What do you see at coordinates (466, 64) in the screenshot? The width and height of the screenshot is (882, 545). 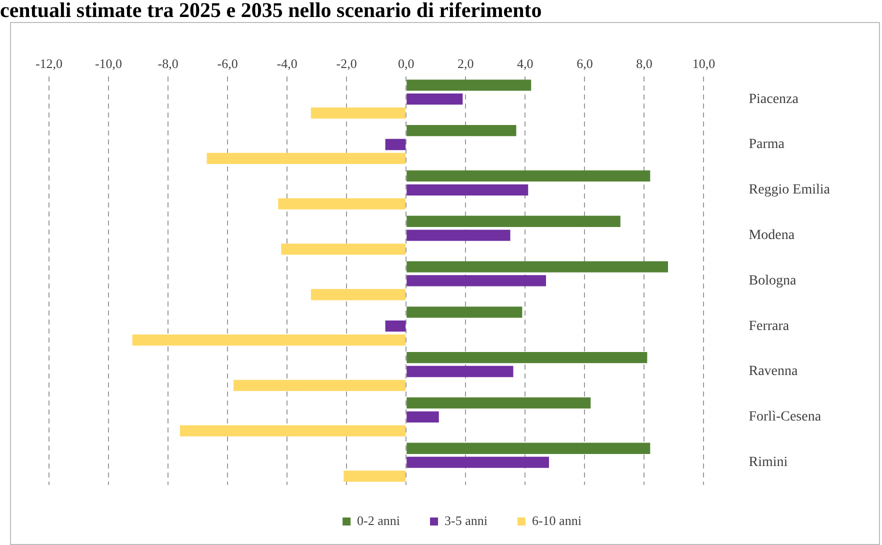 I see `x-tick-label: 2,0` at bounding box center [466, 64].